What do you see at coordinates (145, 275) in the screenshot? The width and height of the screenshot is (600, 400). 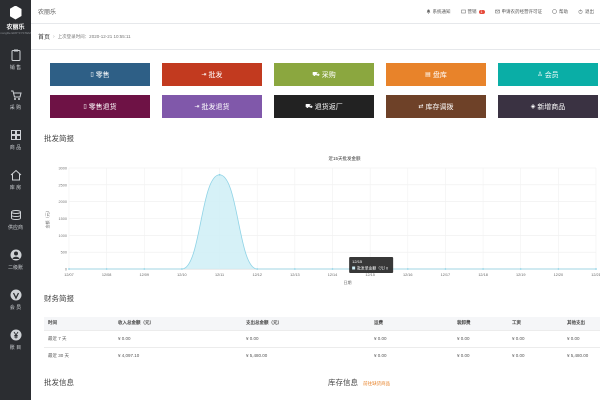 I see `chart-x-tick: 12/09` at bounding box center [145, 275].